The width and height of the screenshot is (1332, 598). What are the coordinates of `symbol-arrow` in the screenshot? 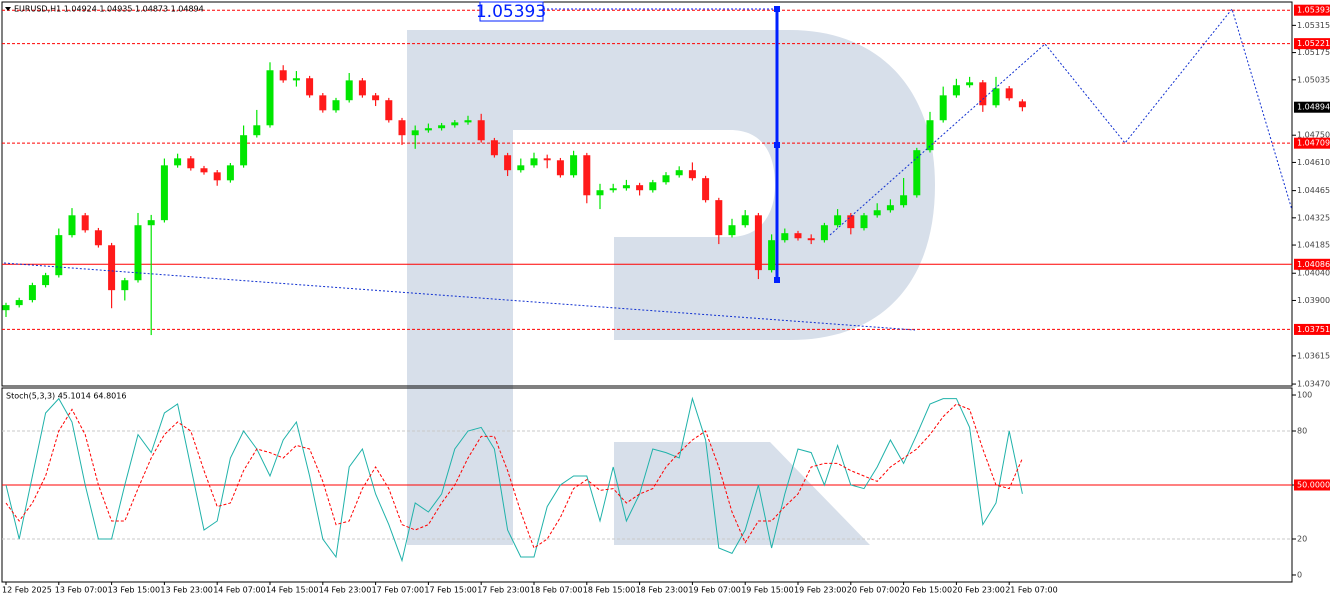 It's located at (8, 9).